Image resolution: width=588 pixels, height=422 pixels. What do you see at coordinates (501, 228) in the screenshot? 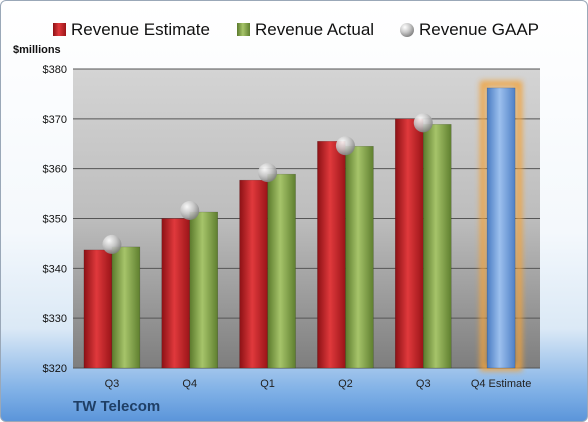
I see `bar-forecast` at bounding box center [501, 228].